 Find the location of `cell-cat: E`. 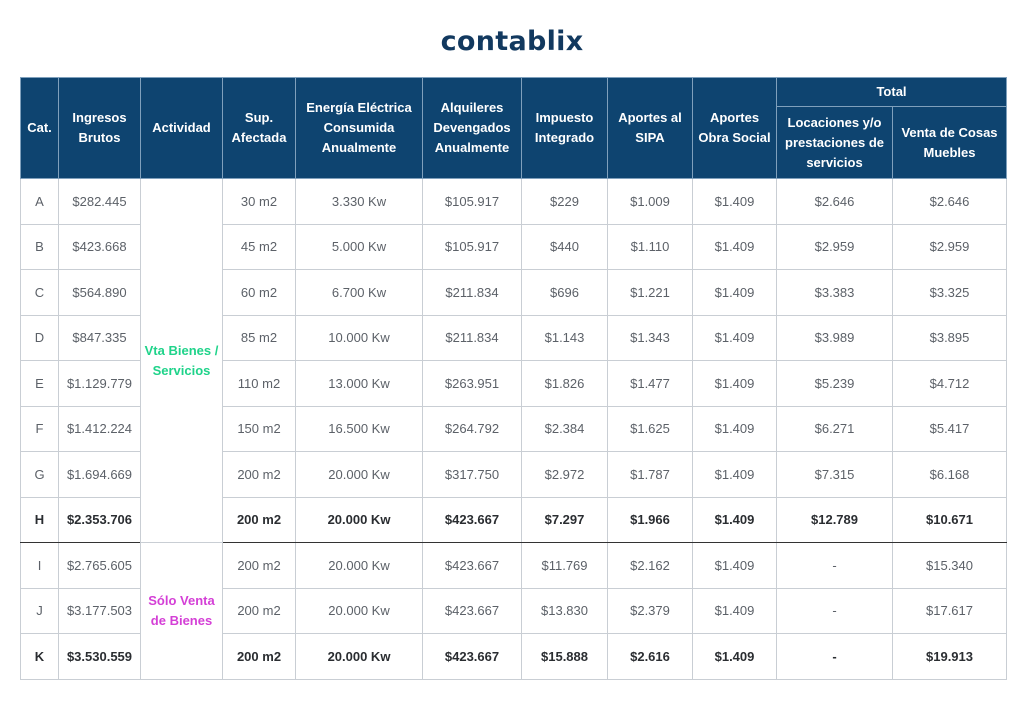

cell-cat: E is located at coordinates (39, 383).